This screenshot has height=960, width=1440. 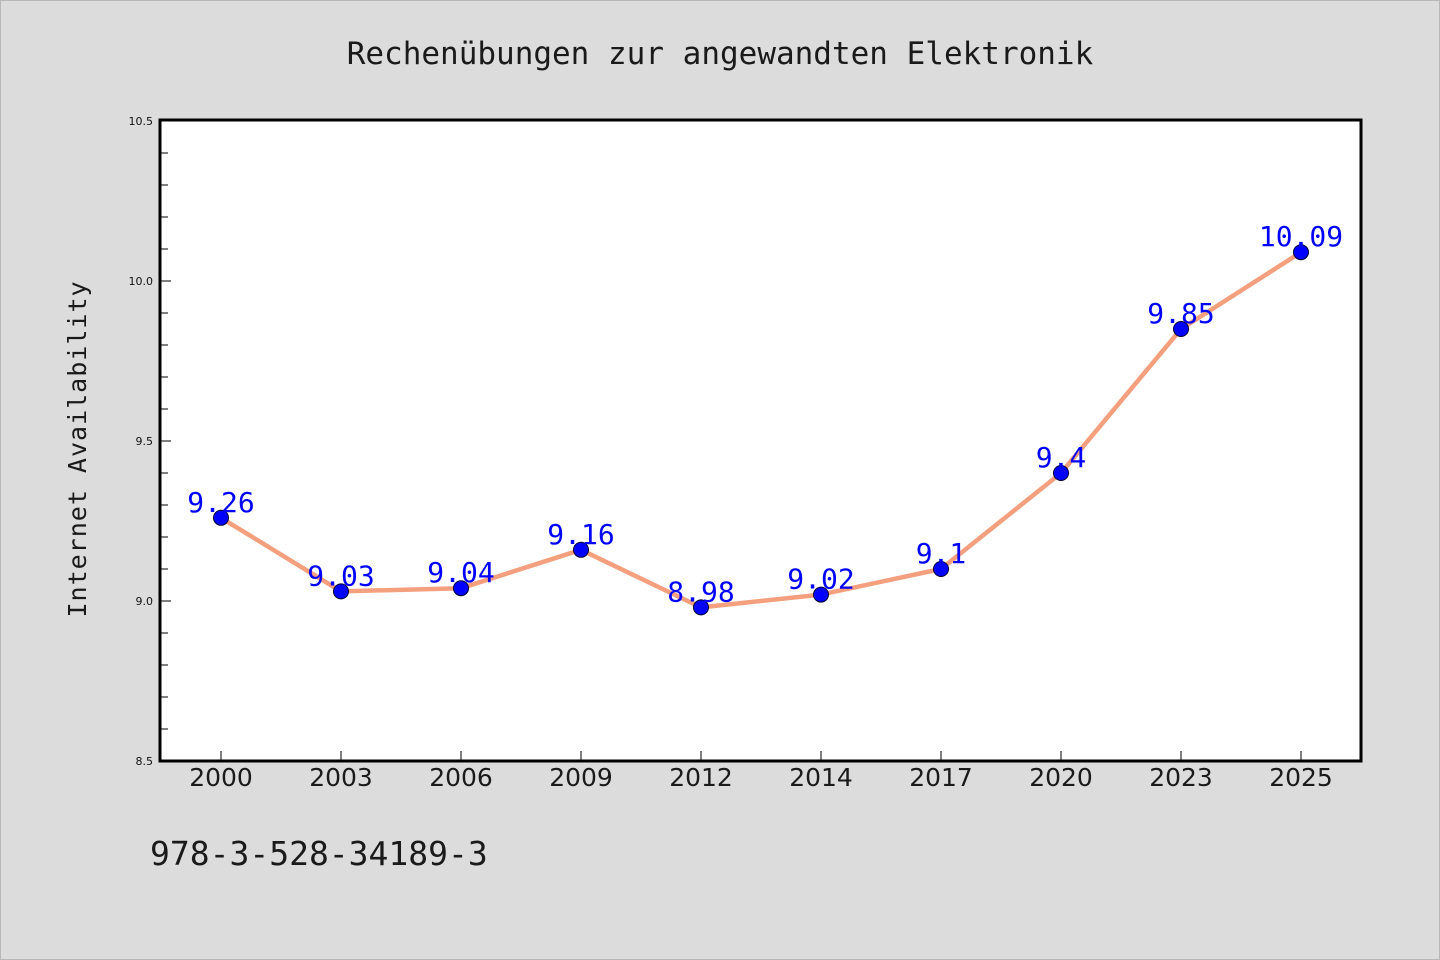 What do you see at coordinates (341, 777) in the screenshot?
I see `x-tick-label: 2003` at bounding box center [341, 777].